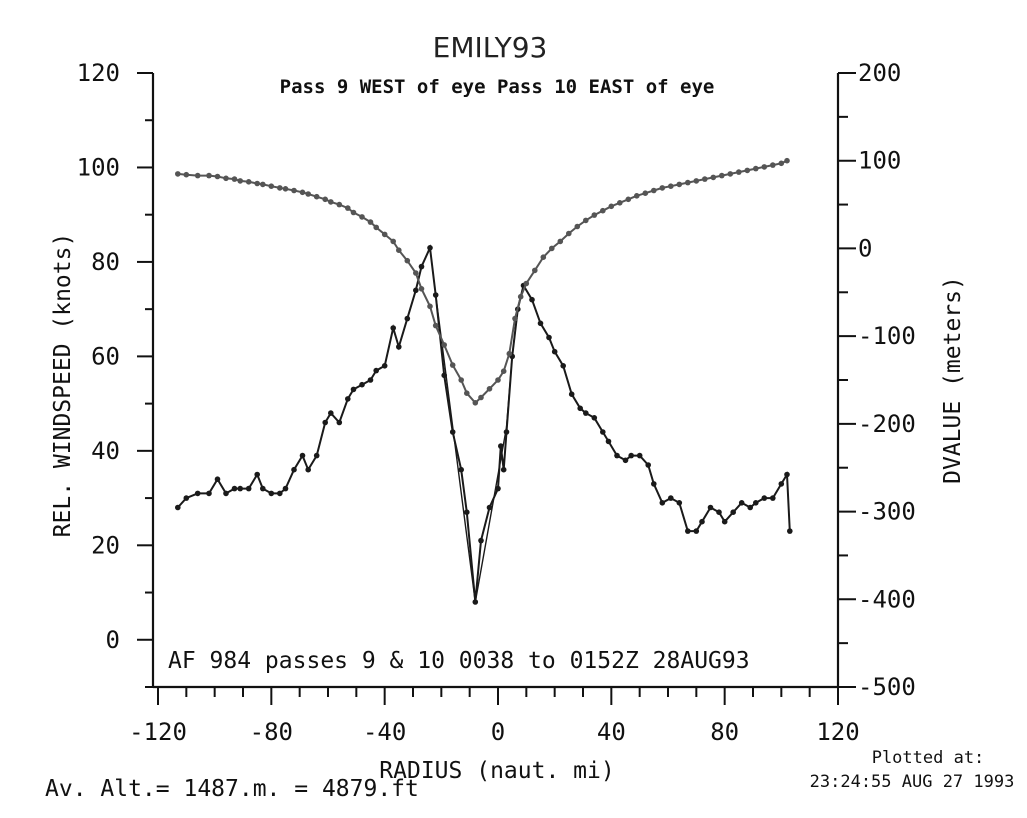 The width and height of the screenshot is (1027, 818). Describe the element at coordinates (113, 640) in the screenshot. I see `y-tick-label: 0` at that location.